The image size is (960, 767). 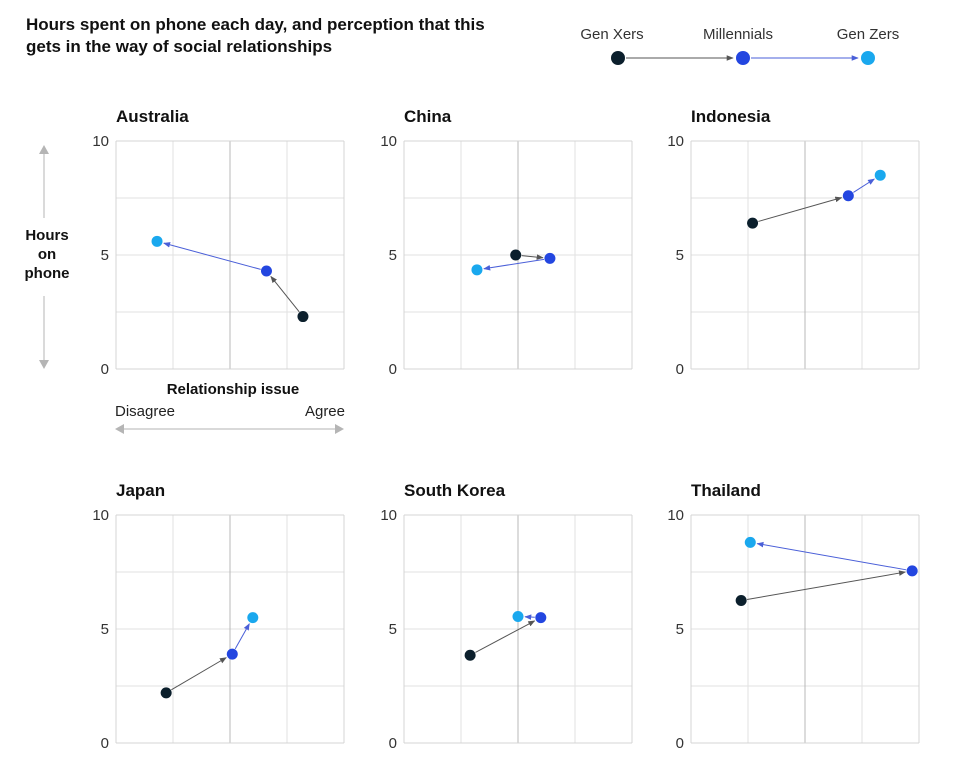 What do you see at coordinates (738, 34) in the screenshot?
I see `legend-label-1: Millennials` at bounding box center [738, 34].